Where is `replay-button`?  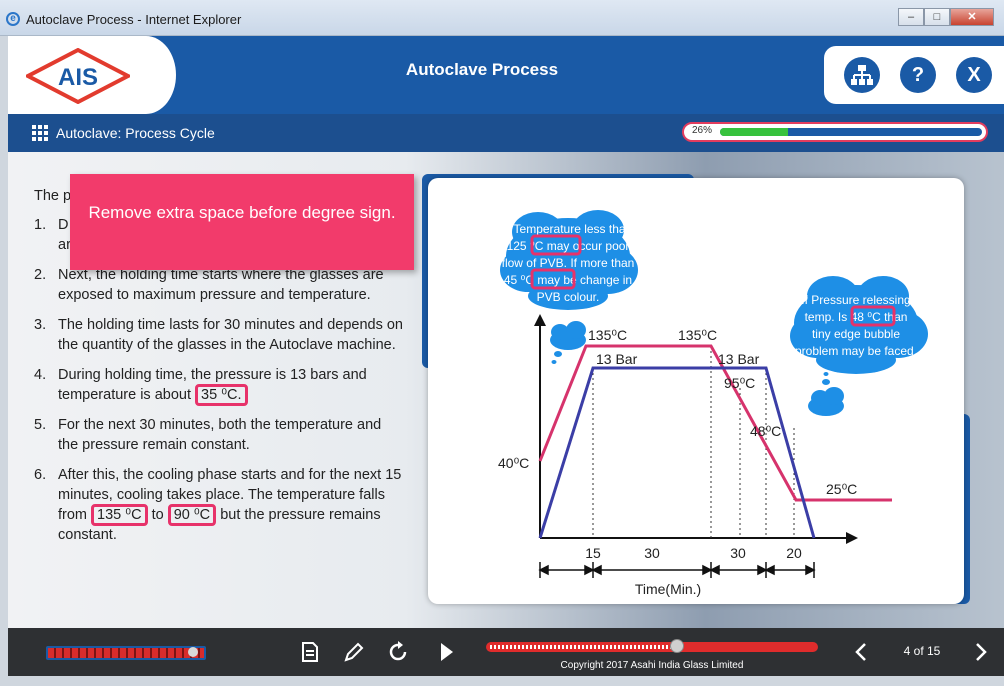 replay-button is located at coordinates (398, 652).